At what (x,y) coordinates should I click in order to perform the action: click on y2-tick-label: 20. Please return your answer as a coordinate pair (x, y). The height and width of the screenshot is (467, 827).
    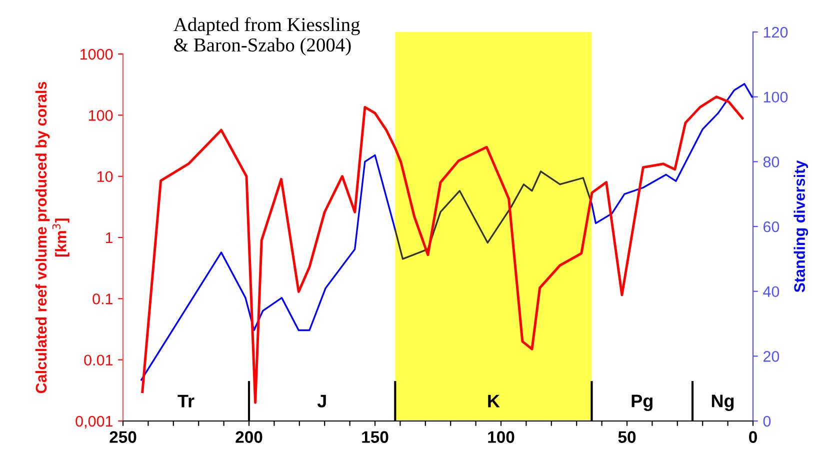
    Looking at the image, I should click on (771, 356).